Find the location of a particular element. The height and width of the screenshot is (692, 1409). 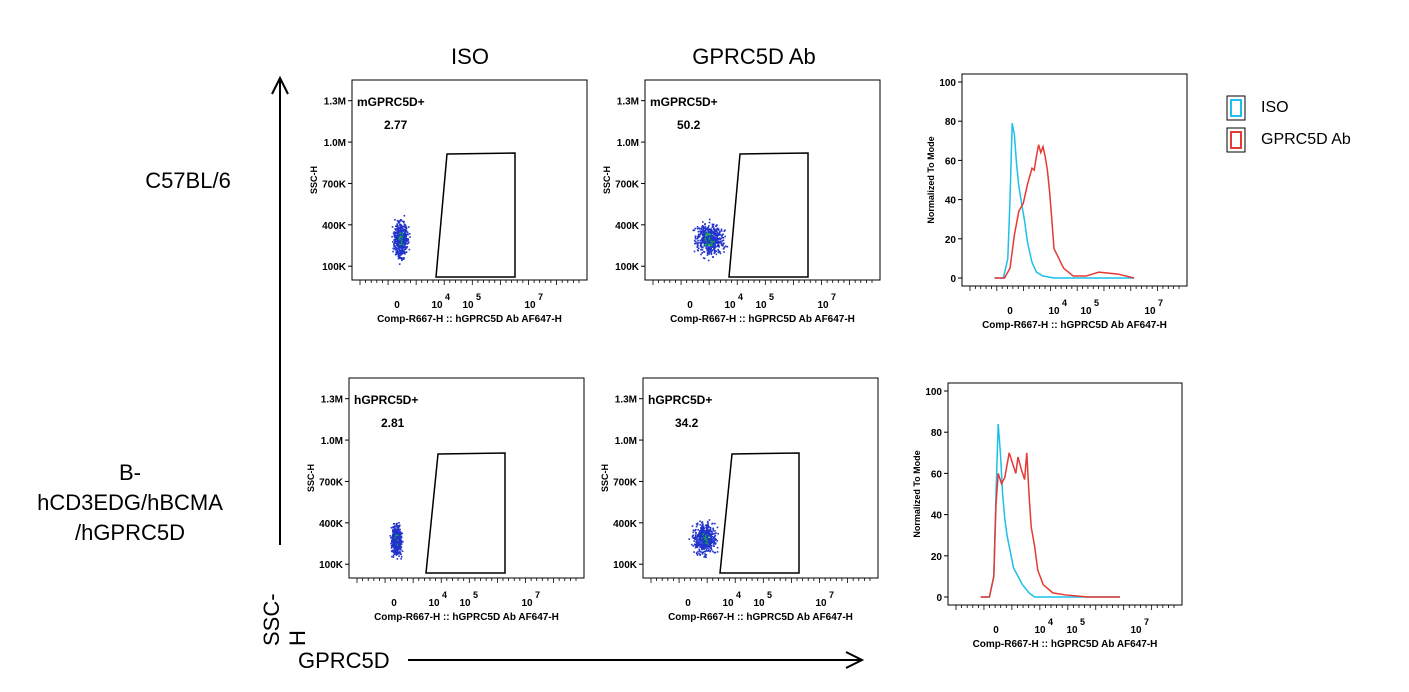

y-tick-label: 80 is located at coordinates (951, 122).